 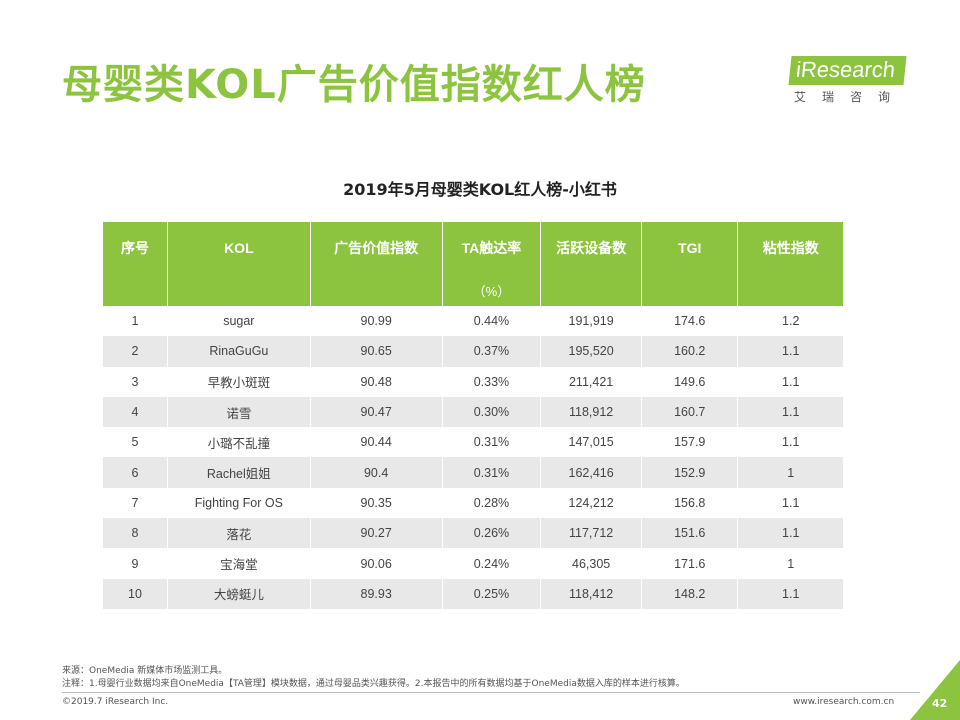 I want to click on cell-rank: 8, so click(x=136, y=533).